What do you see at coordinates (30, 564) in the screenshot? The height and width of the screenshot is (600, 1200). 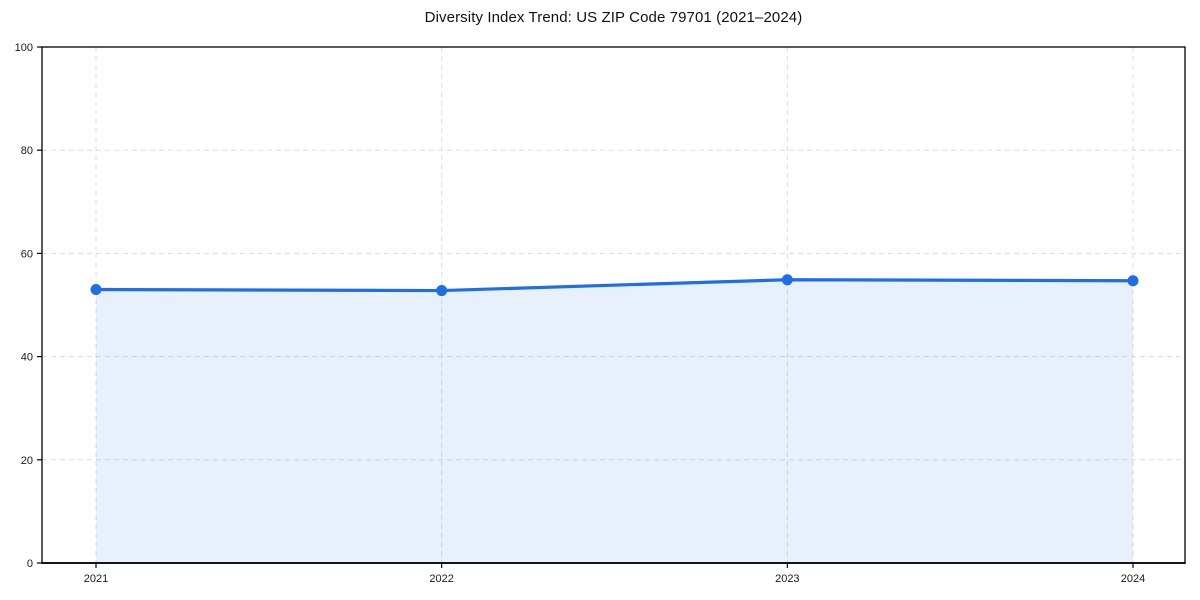 I see `y-tick-label-0: 0` at bounding box center [30, 564].